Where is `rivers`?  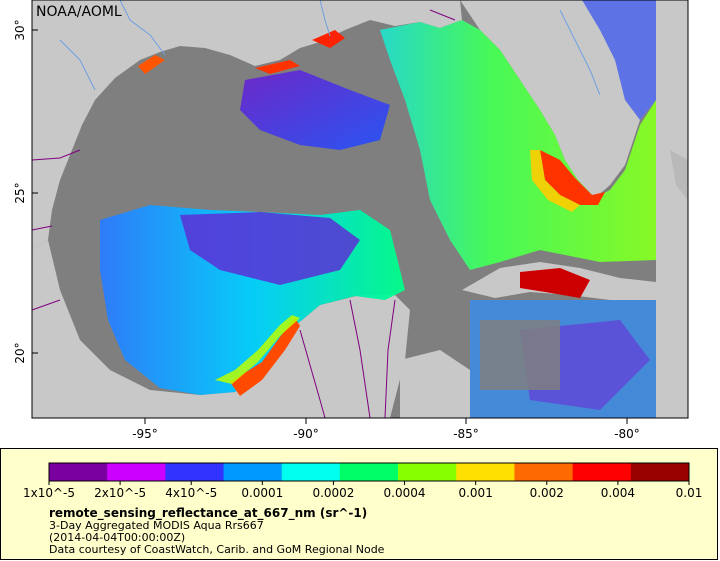
rivers is located at coordinates (330, 48).